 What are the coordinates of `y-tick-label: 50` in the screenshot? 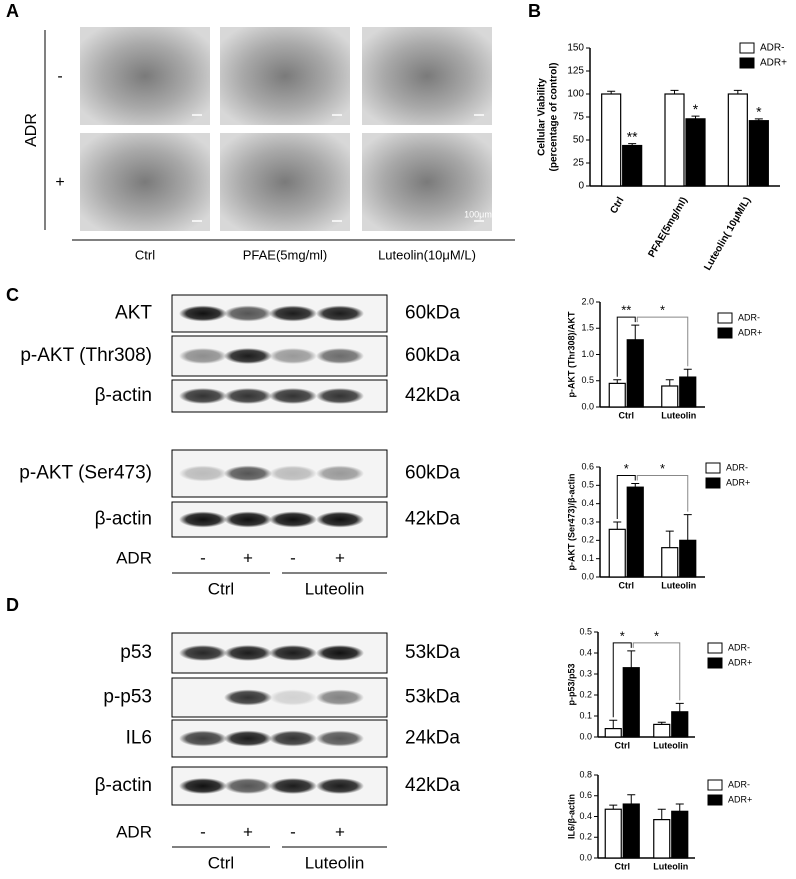 It's located at (579, 140).